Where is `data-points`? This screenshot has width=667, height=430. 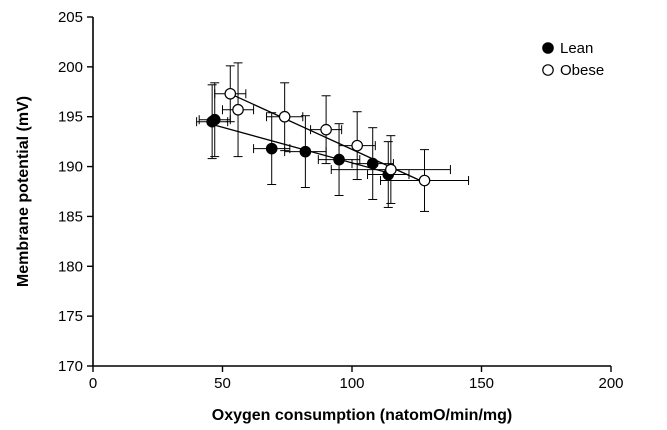 data-points is located at coordinates (318, 137).